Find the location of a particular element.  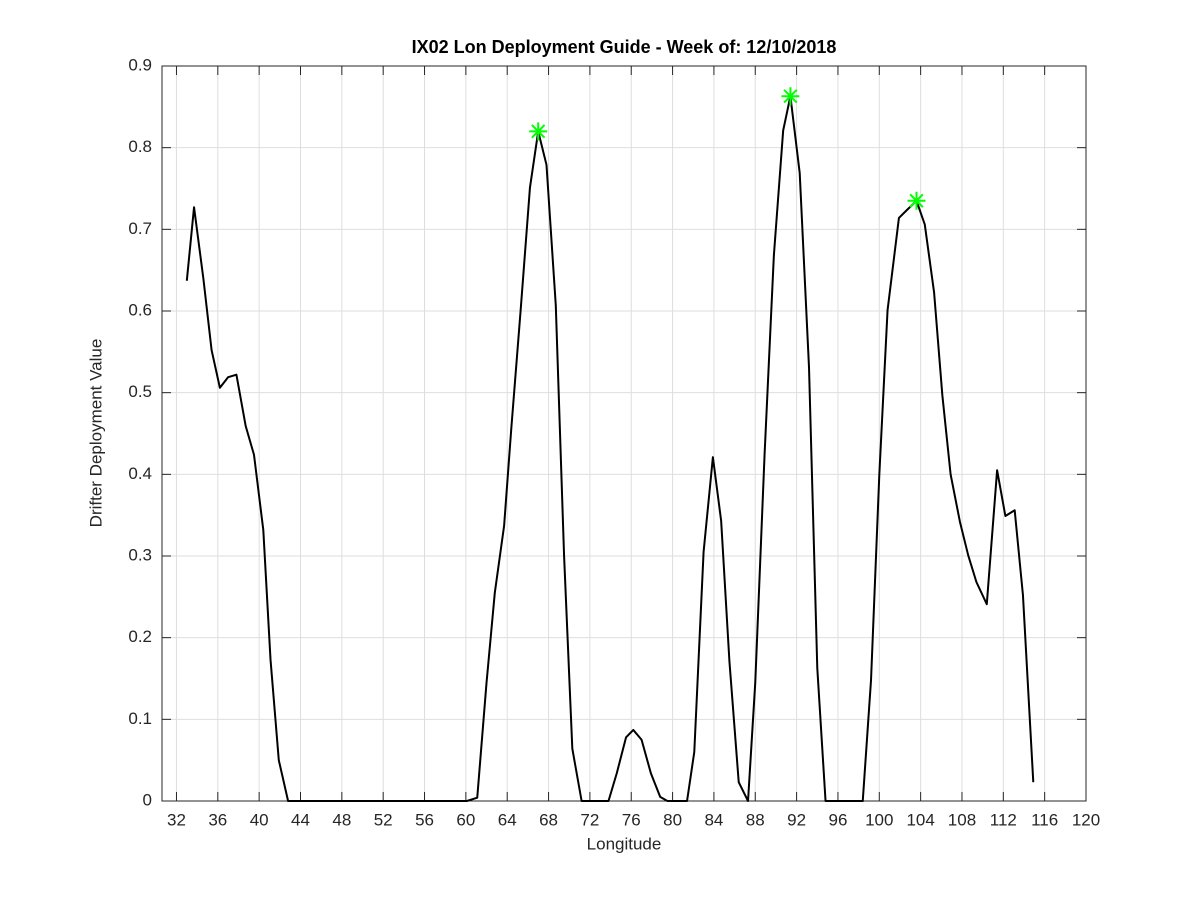

y-tick-label: 0.3 is located at coordinates (140, 554).